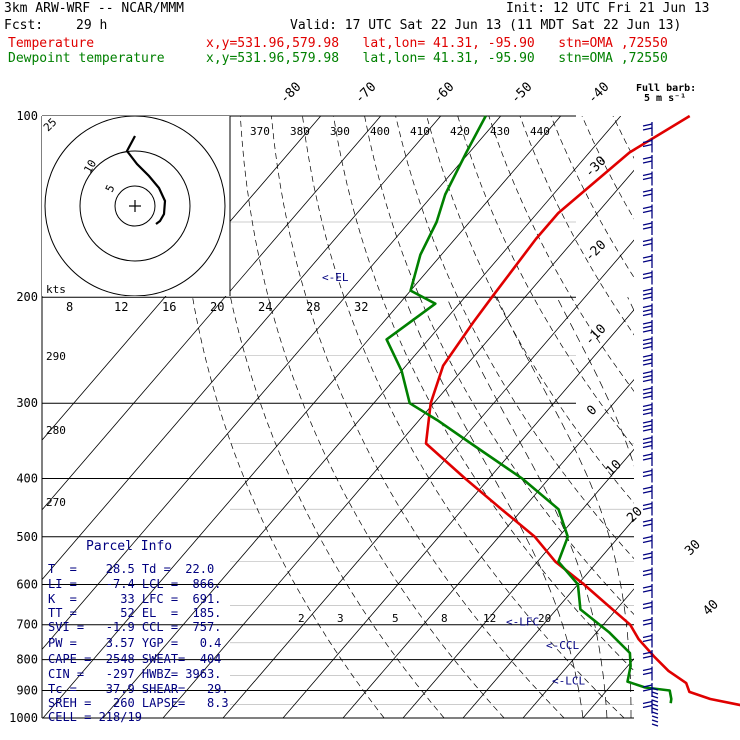  Describe the element at coordinates (608, 8) in the screenshot. I see `init-time: Init: 12 UTC Fri 21 Jun 13` at that location.